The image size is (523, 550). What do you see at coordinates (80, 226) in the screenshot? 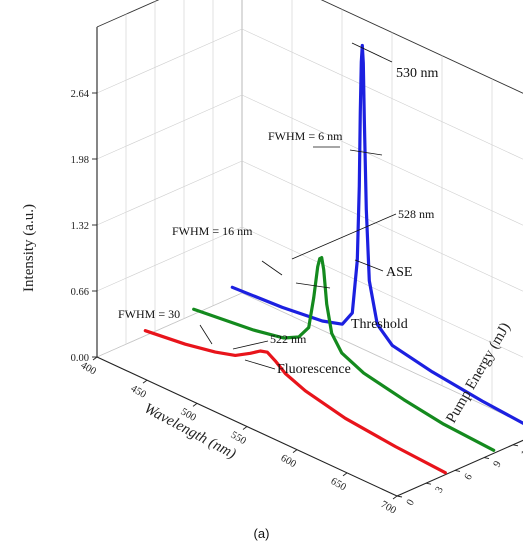
I see `z-tick-label: 1.32` at bounding box center [80, 226].